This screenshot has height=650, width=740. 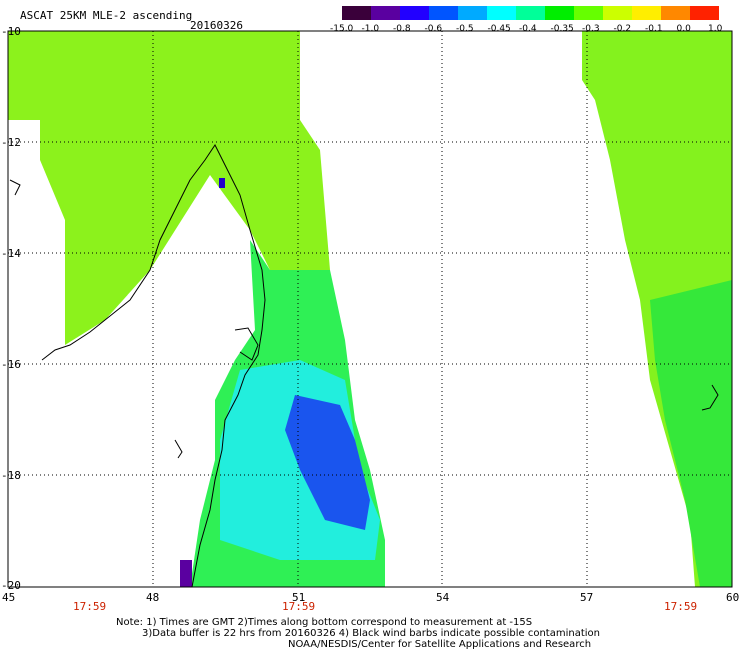 What do you see at coordinates (11, 142) in the screenshot?
I see `lat-label: -12` at bounding box center [11, 142].